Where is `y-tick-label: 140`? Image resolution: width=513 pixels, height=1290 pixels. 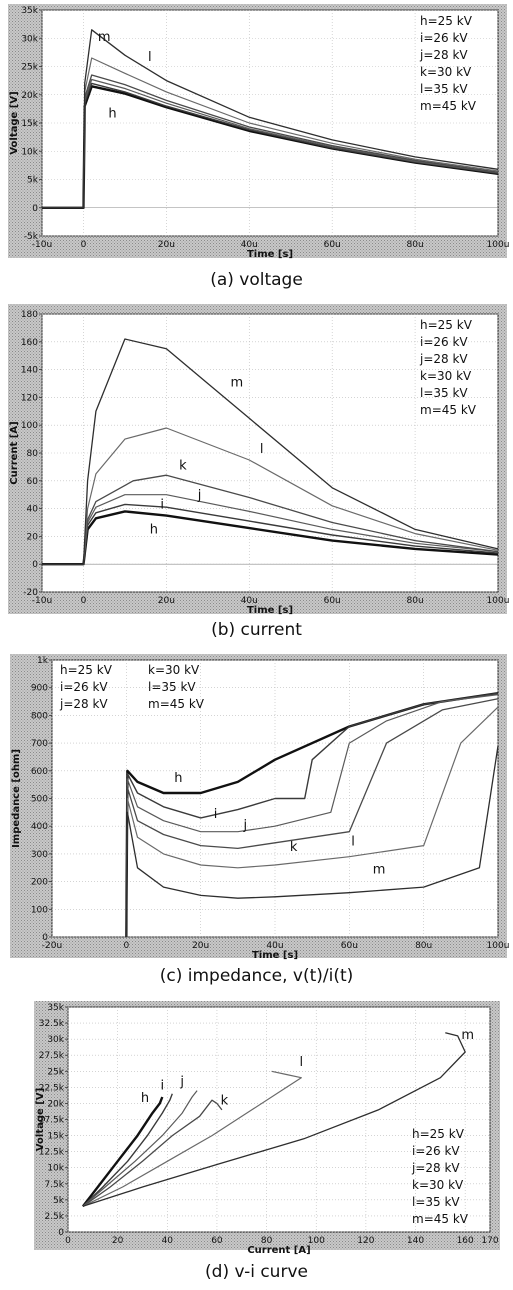 y-tick-label: 140 is located at coordinates (29, 371).